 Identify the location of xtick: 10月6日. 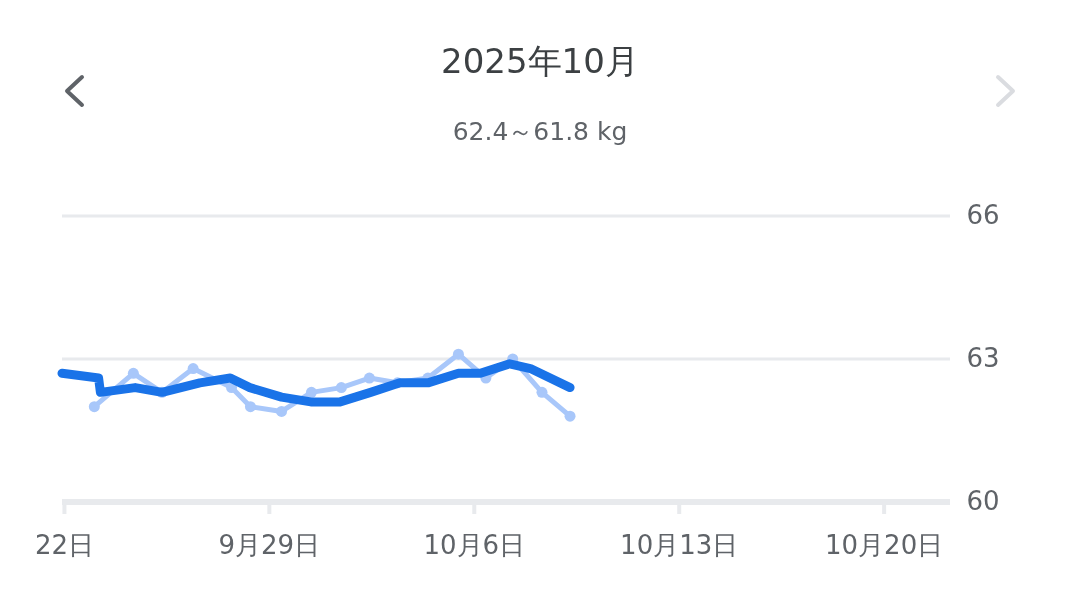
(474, 544).